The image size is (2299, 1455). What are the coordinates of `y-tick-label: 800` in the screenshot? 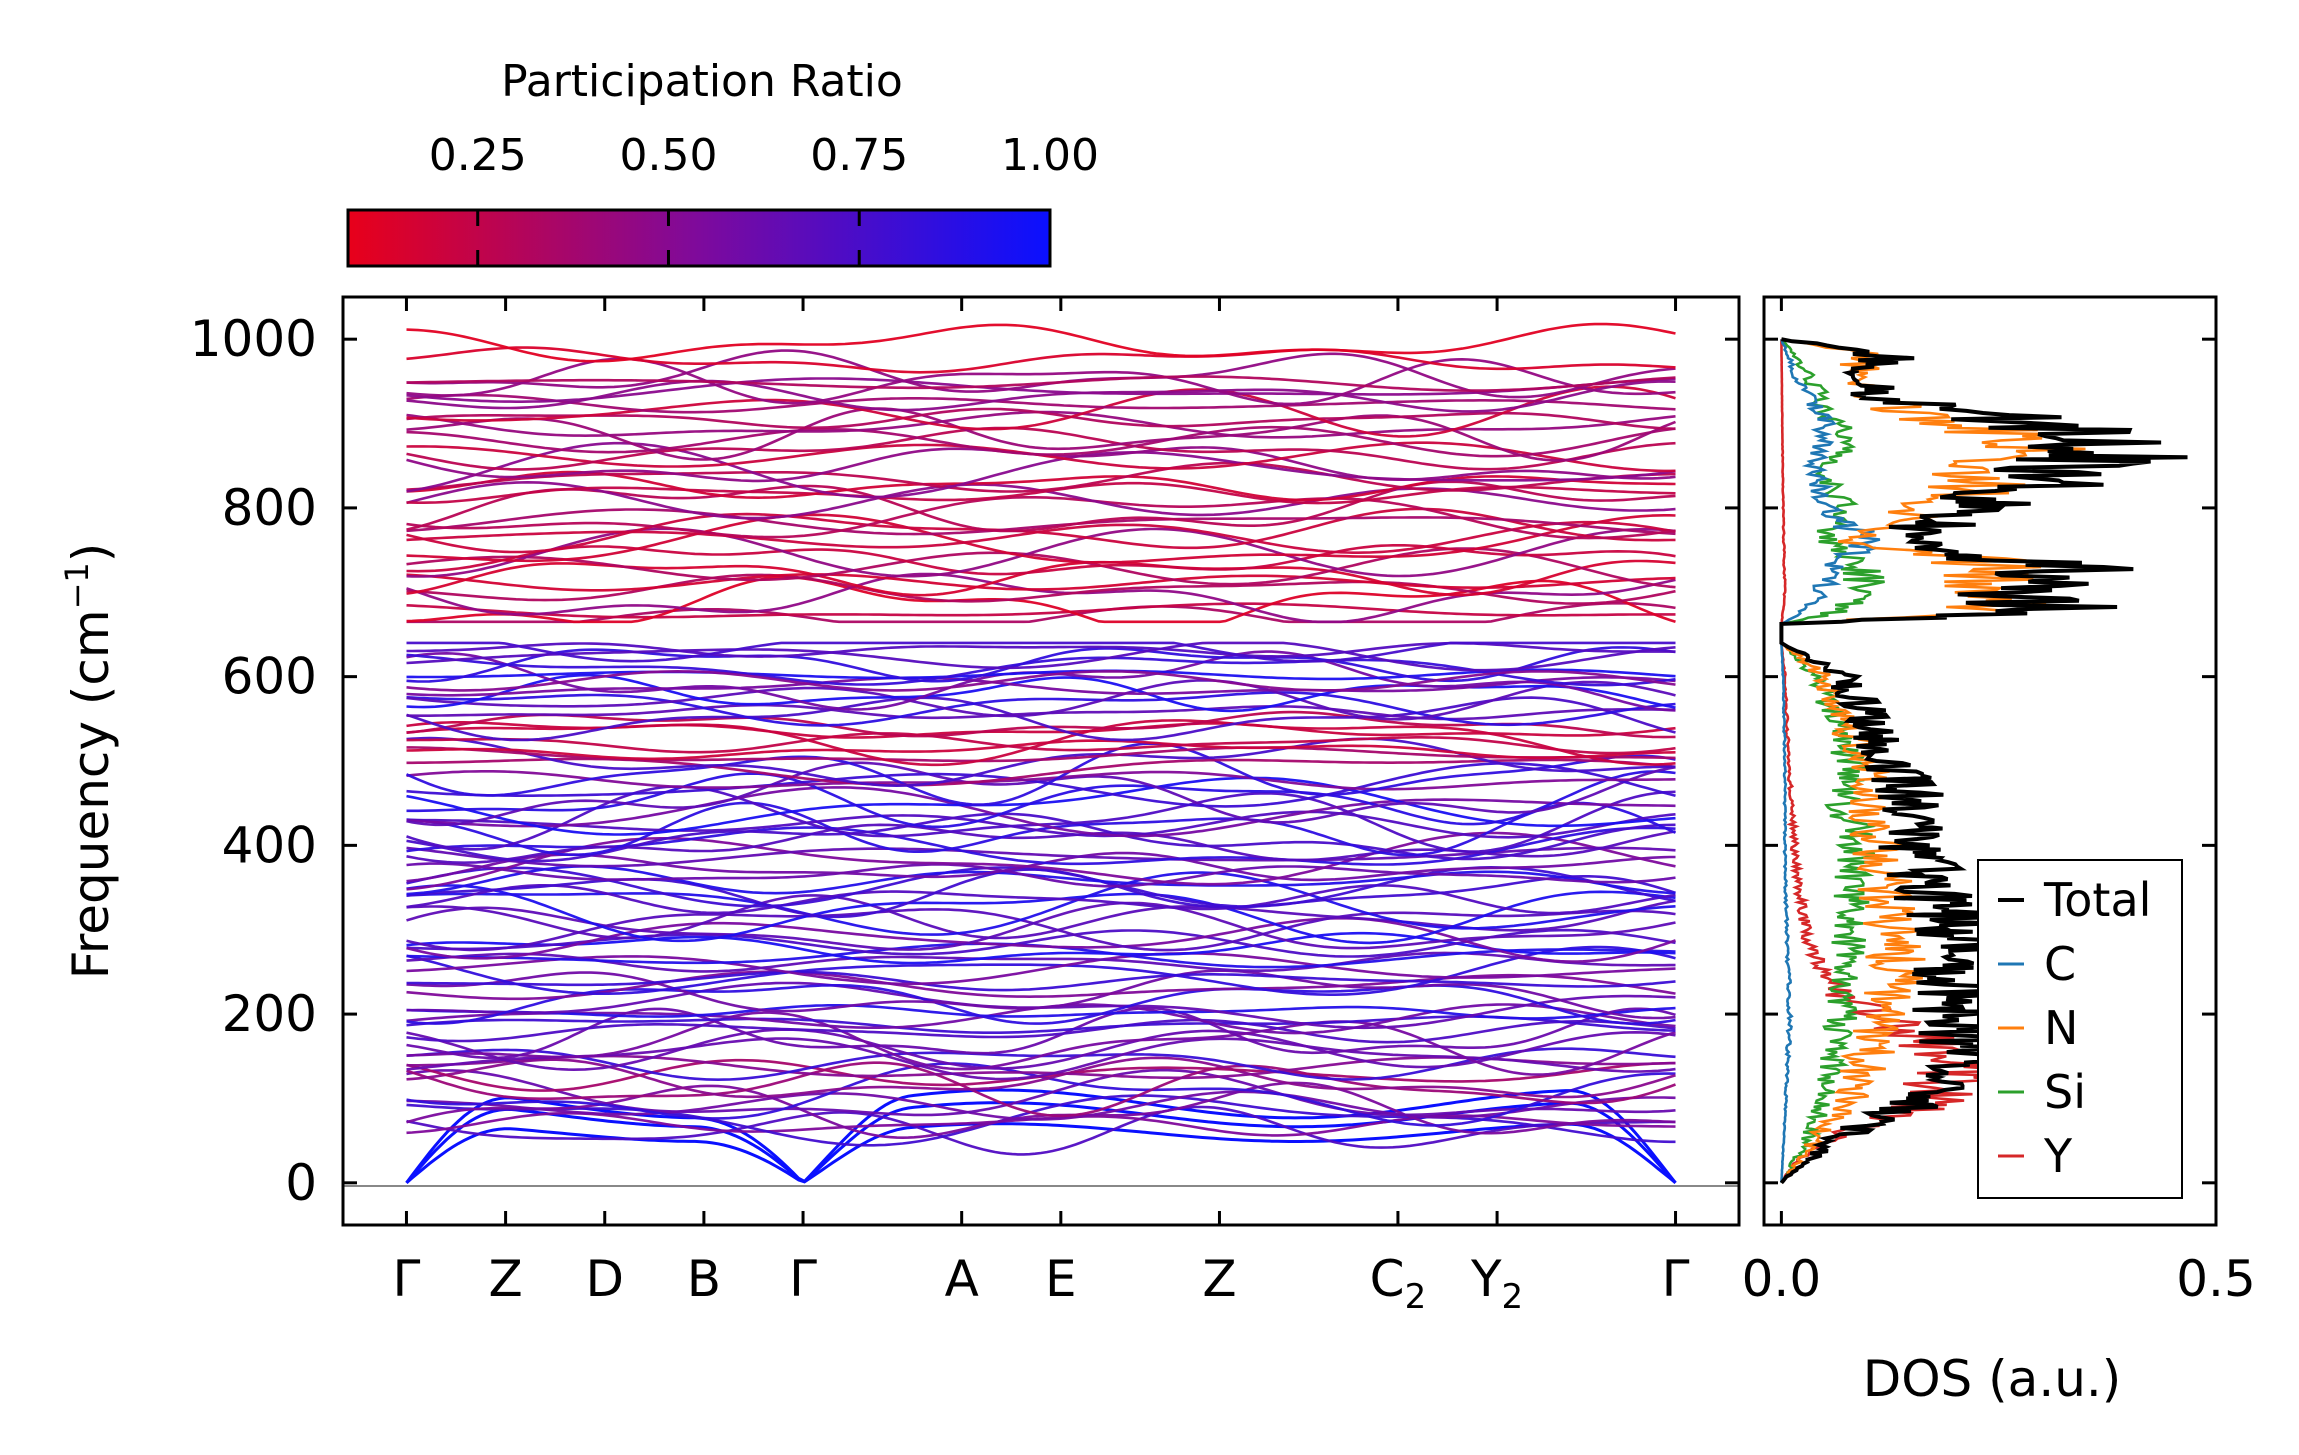 It's located at (269, 508).